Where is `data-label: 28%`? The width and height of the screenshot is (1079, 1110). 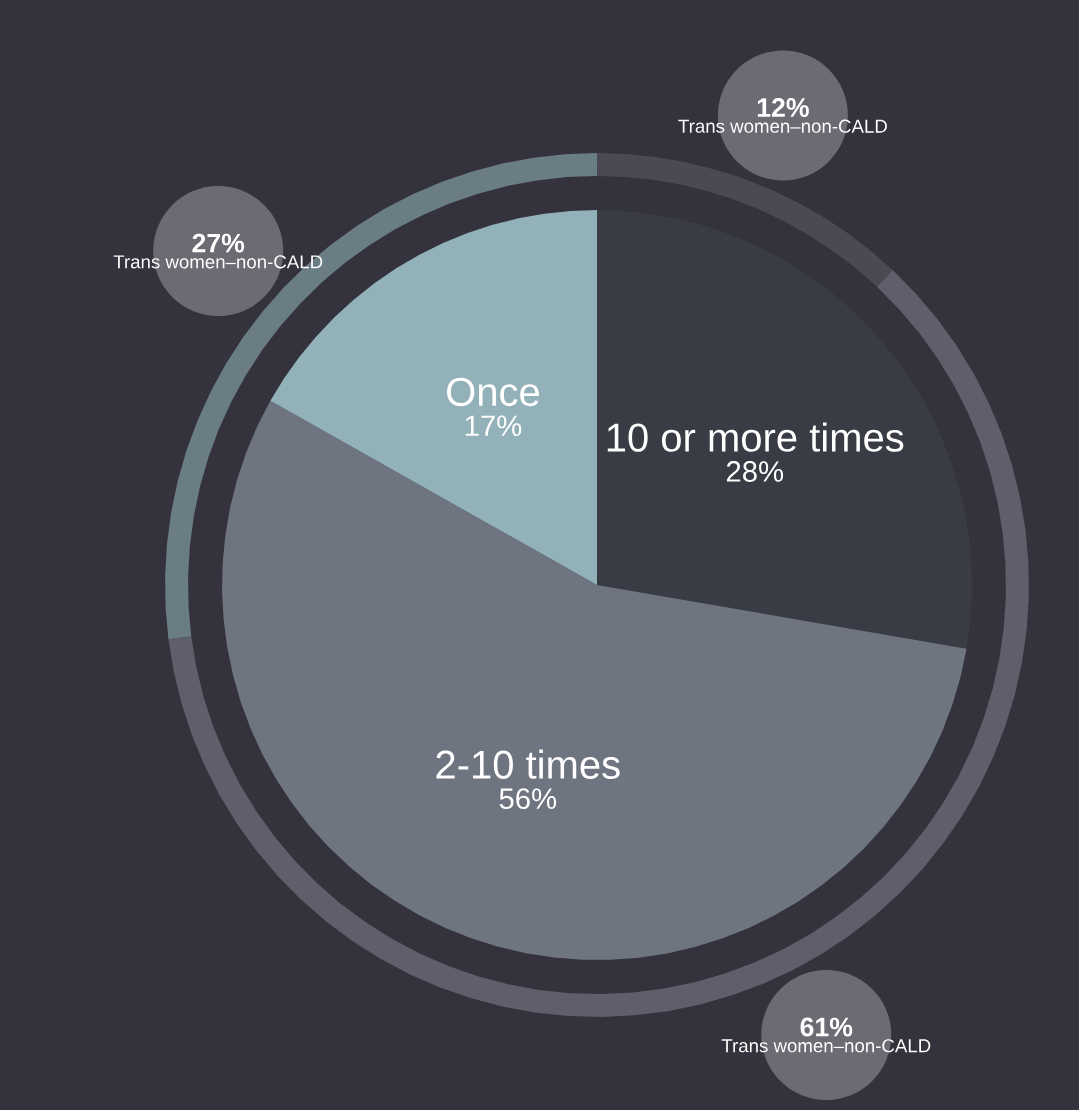 data-label: 28% is located at coordinates (755, 471).